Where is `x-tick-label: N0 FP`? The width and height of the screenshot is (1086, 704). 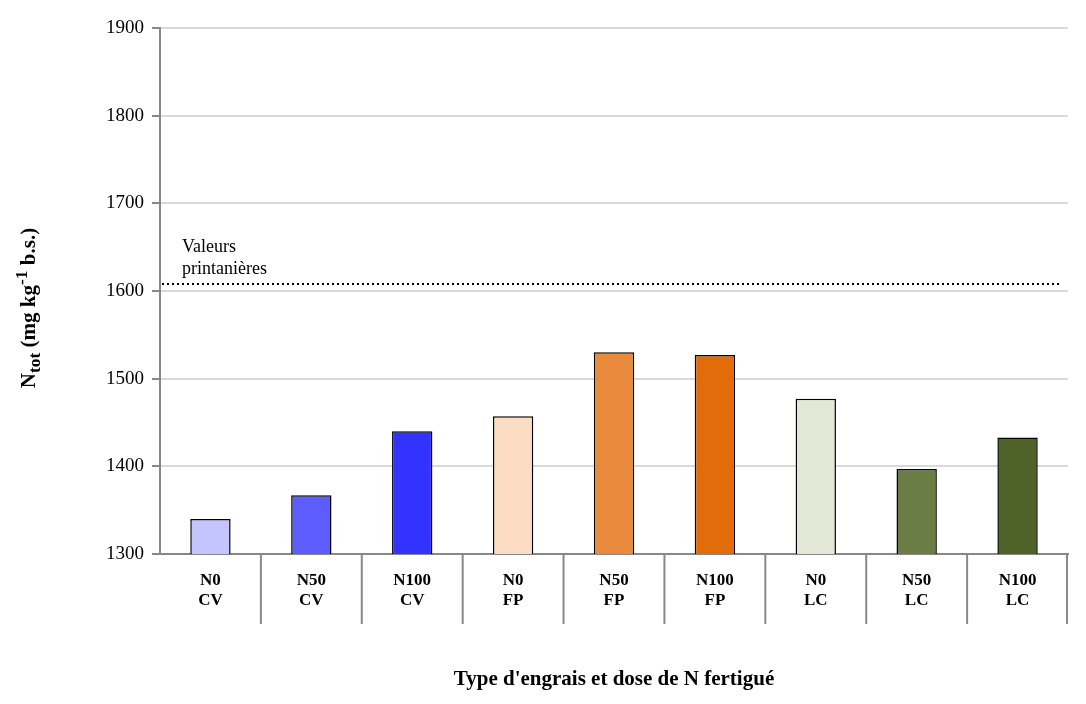
x-tick-label: N0 FP is located at coordinates (513, 589).